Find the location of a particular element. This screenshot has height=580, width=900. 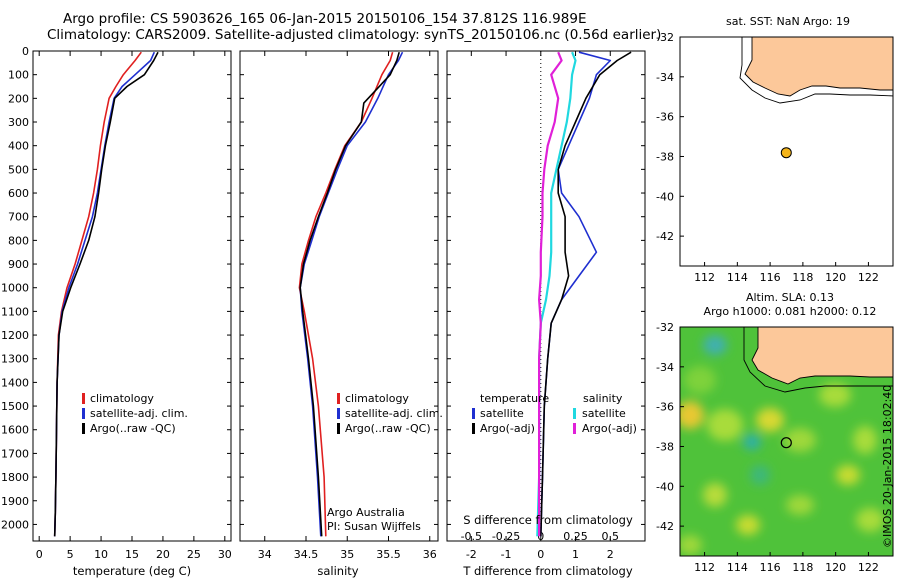

legend-label-argo: Argo(..raw -QC) is located at coordinates (388, 428).